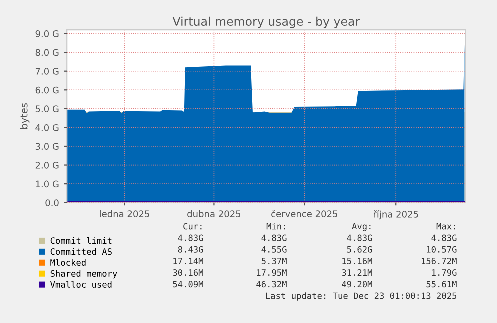 This screenshot has width=497, height=323. I want to click on x-tick-label: října 2025, so click(396, 215).